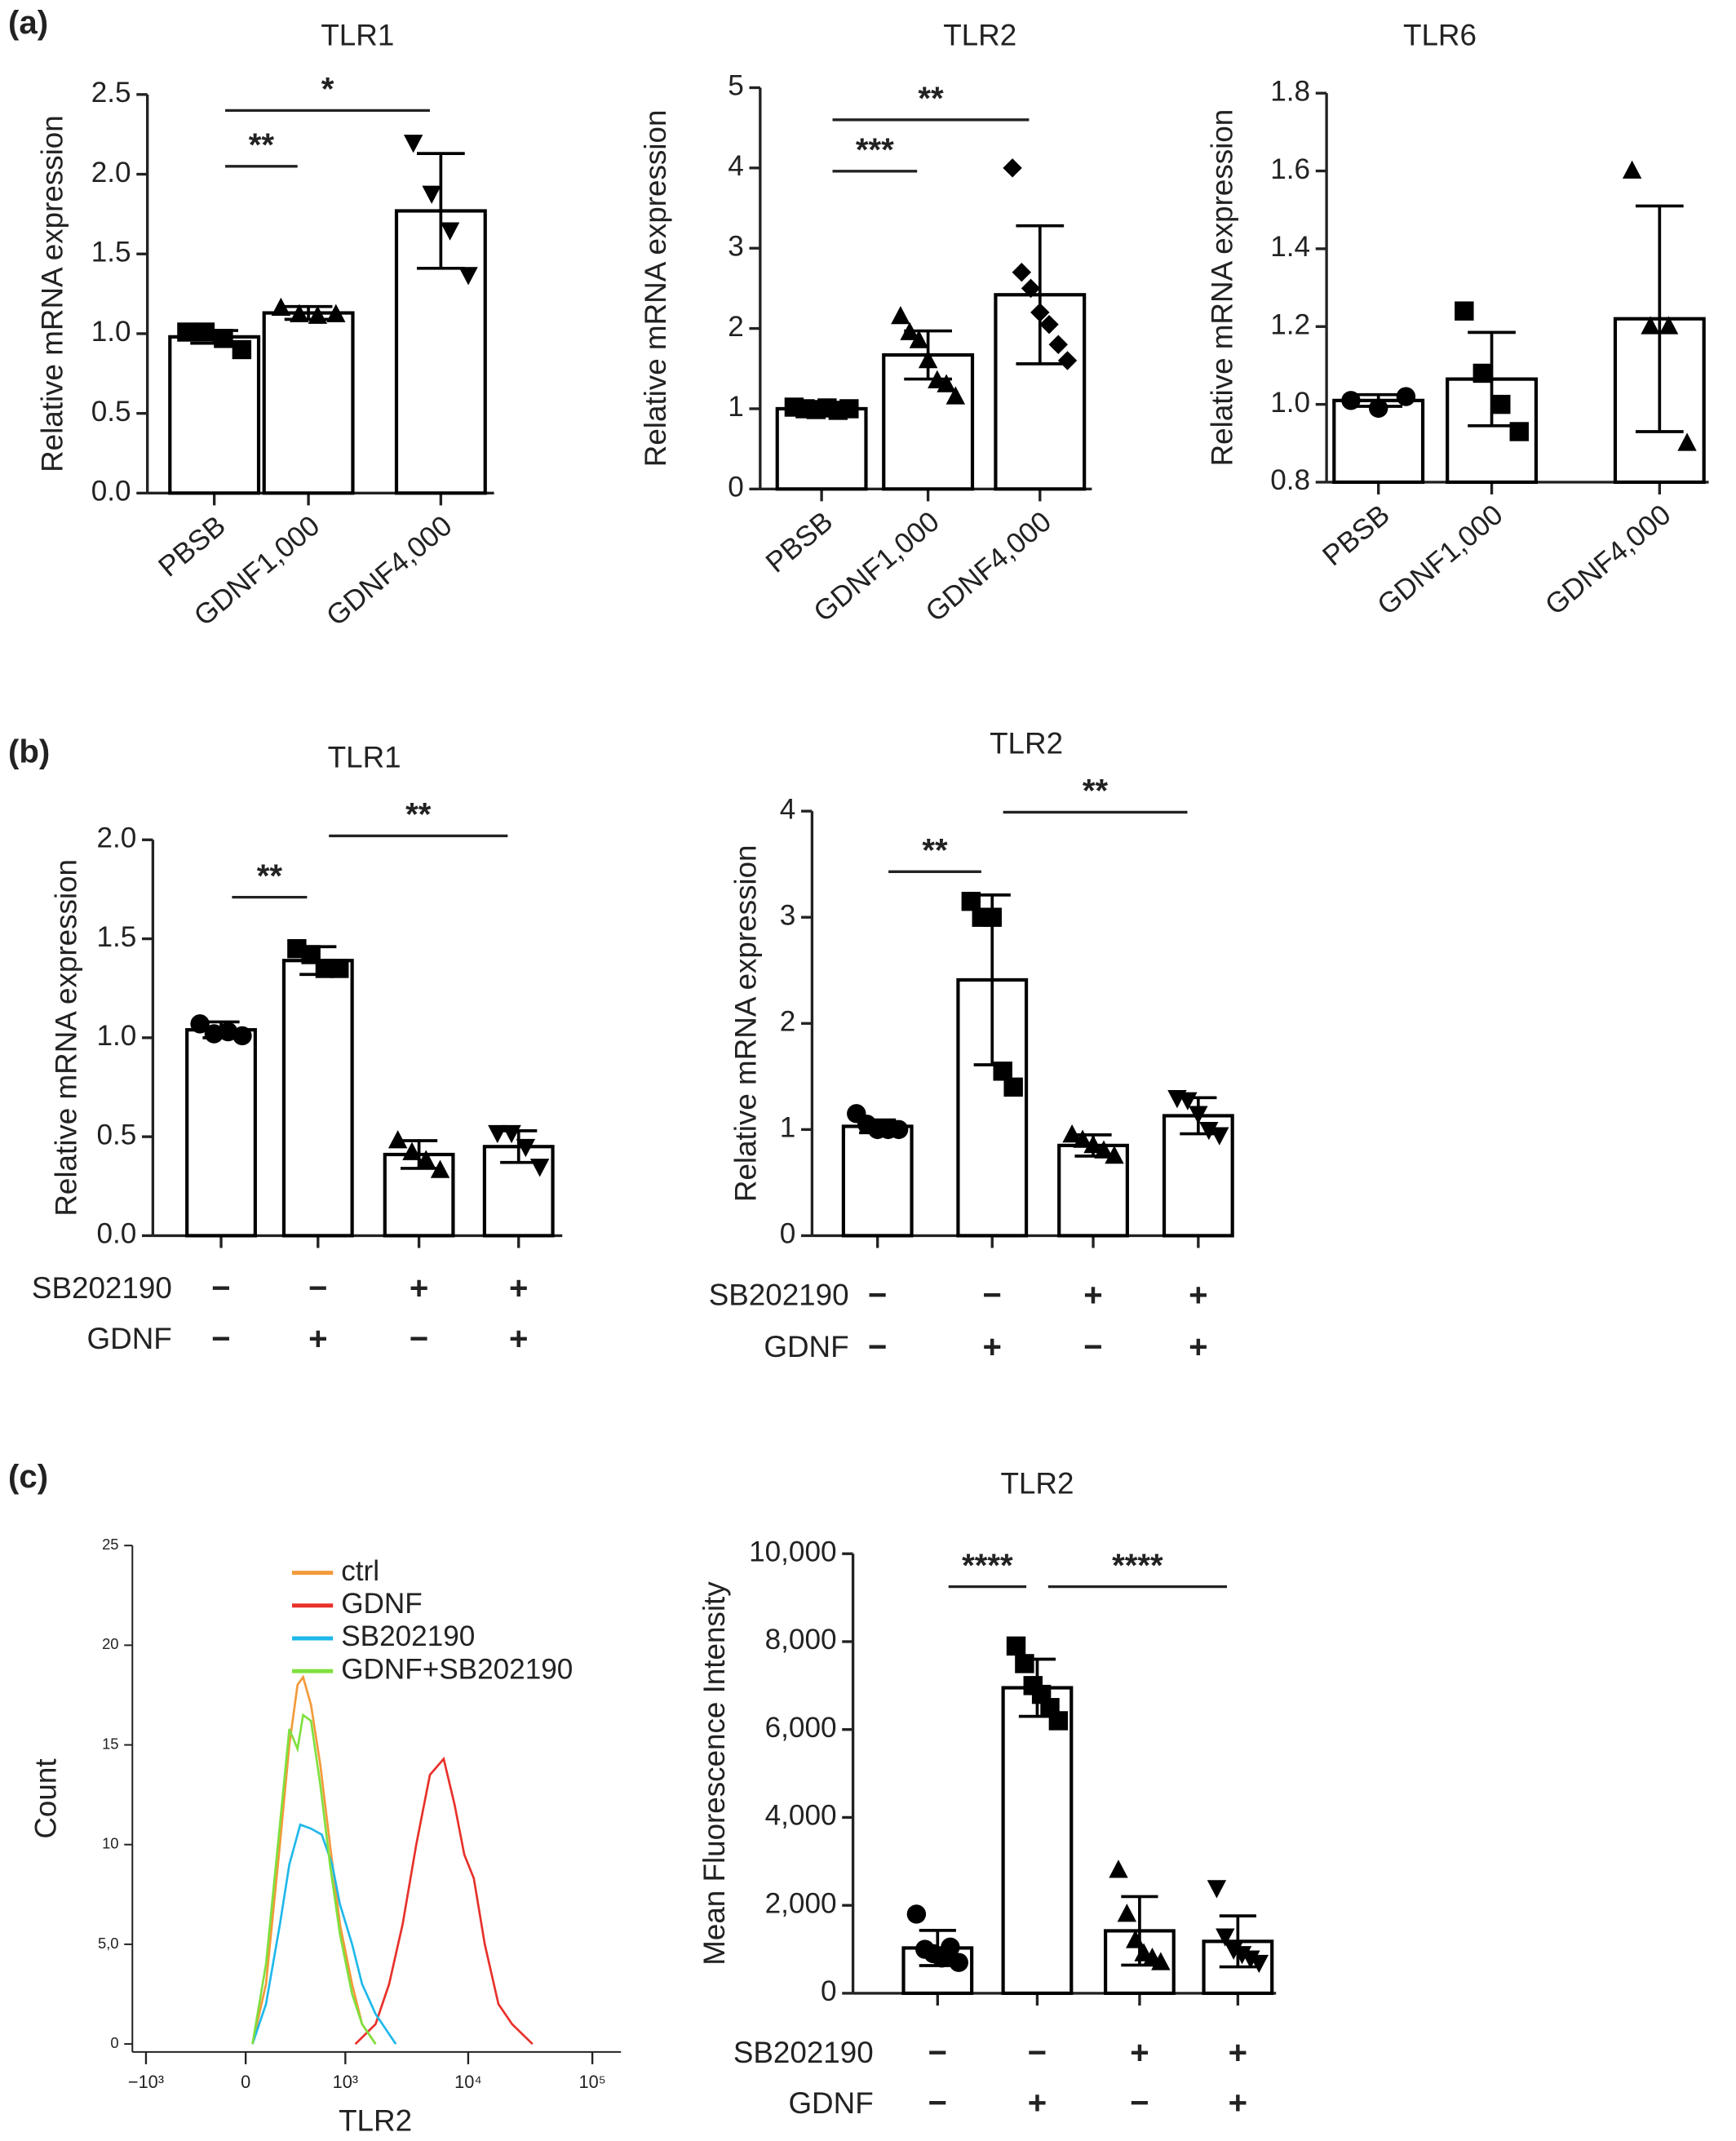 This screenshot has height=2141, width=1736. What do you see at coordinates (801, 1728) in the screenshot?
I see `y-tick-label: 6,000` at bounding box center [801, 1728].